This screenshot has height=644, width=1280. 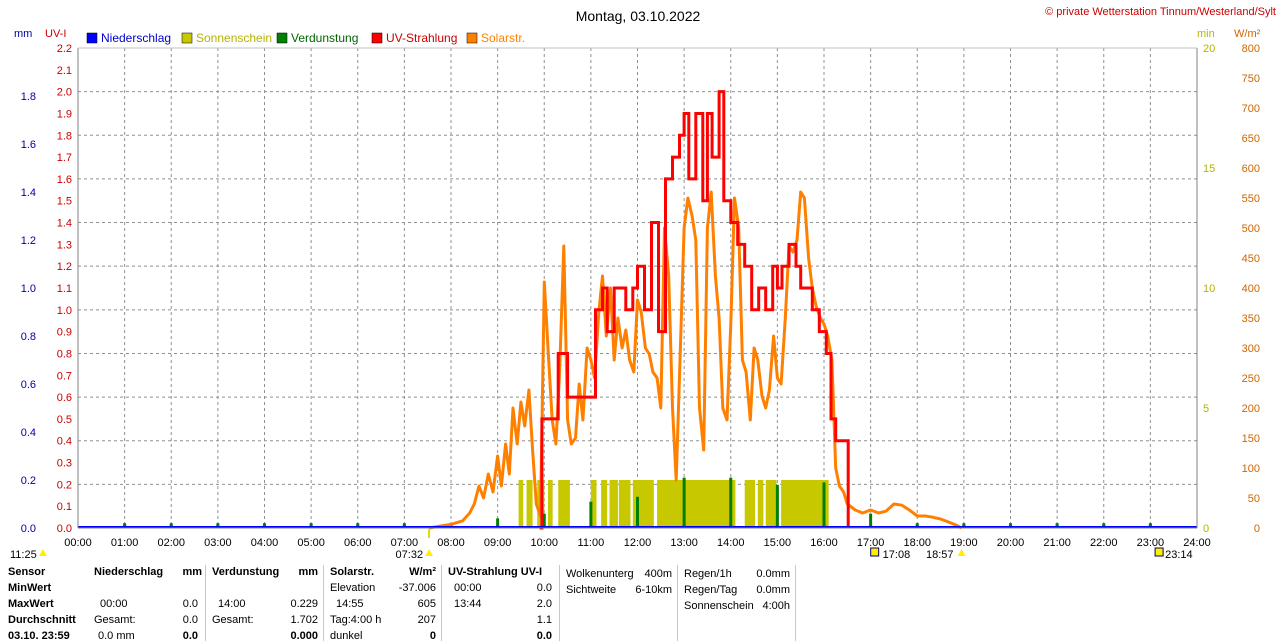 What do you see at coordinates (472, 38) in the screenshot?
I see `legend-swatch-solar` at bounding box center [472, 38].